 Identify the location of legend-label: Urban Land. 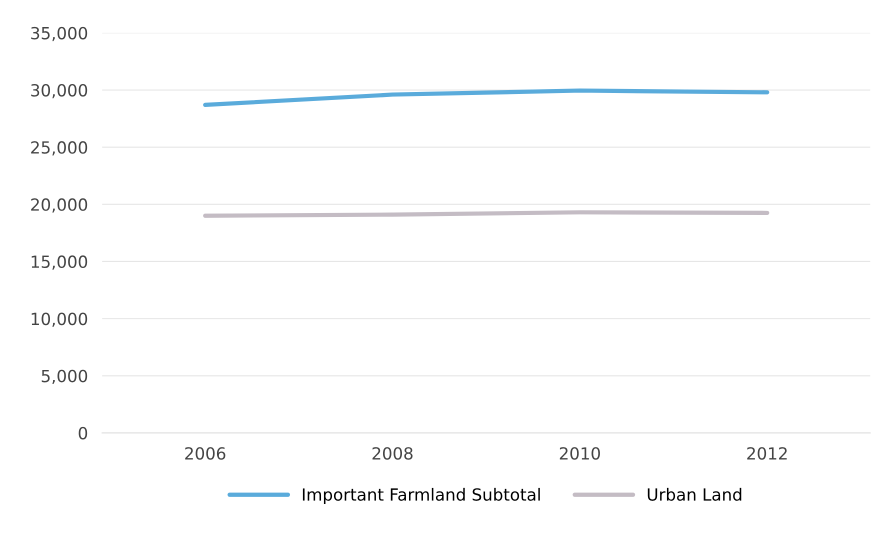
(695, 494).